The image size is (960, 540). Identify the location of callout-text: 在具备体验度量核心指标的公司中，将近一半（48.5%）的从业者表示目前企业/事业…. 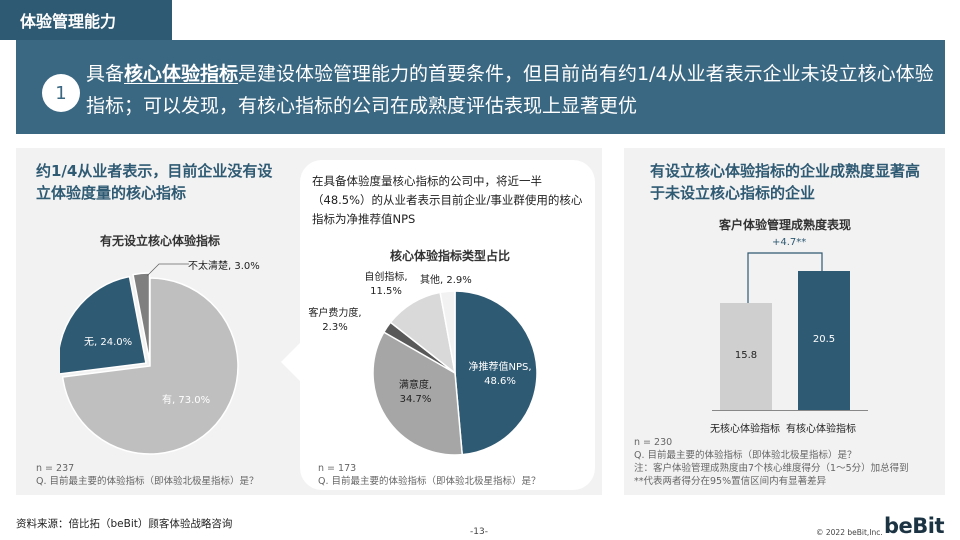
(447, 200).